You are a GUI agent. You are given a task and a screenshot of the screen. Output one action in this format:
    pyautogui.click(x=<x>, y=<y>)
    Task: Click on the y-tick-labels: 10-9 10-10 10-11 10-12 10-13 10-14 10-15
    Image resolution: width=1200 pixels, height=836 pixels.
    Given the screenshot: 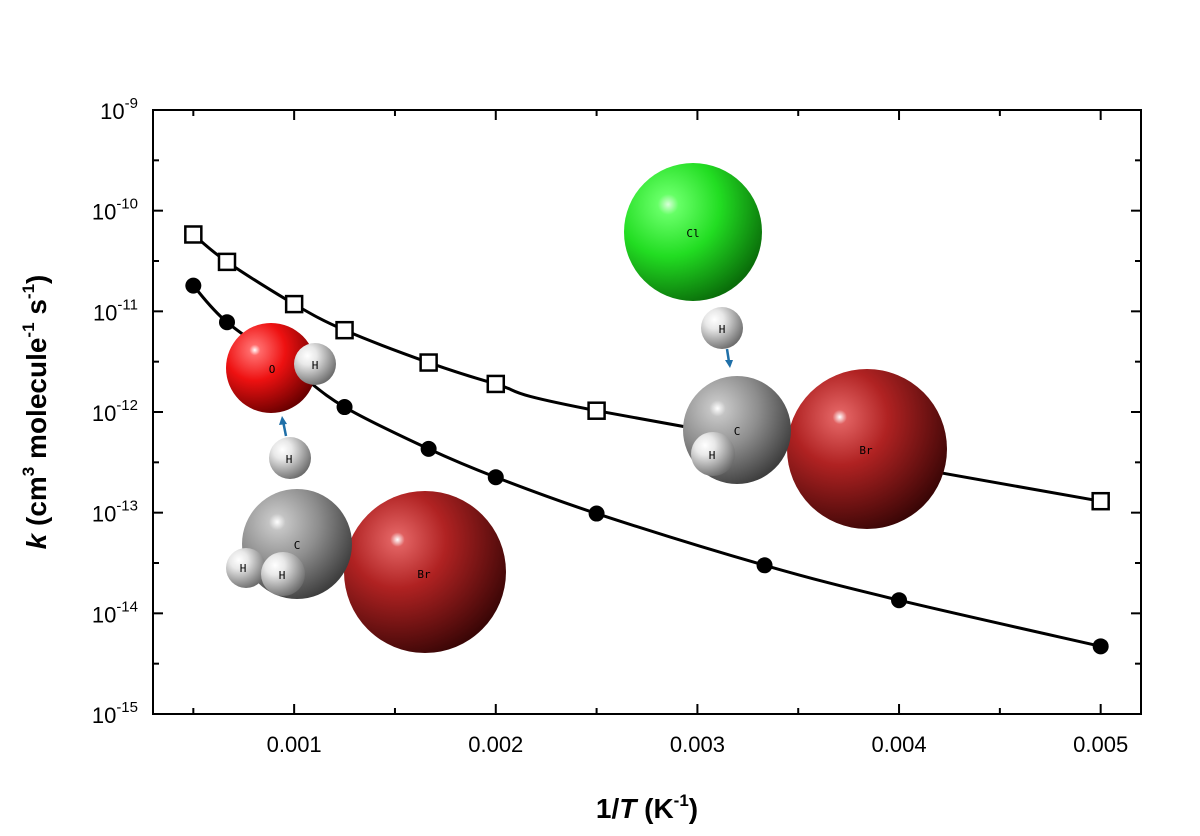 What is the action you would take?
    pyautogui.click(x=115, y=411)
    